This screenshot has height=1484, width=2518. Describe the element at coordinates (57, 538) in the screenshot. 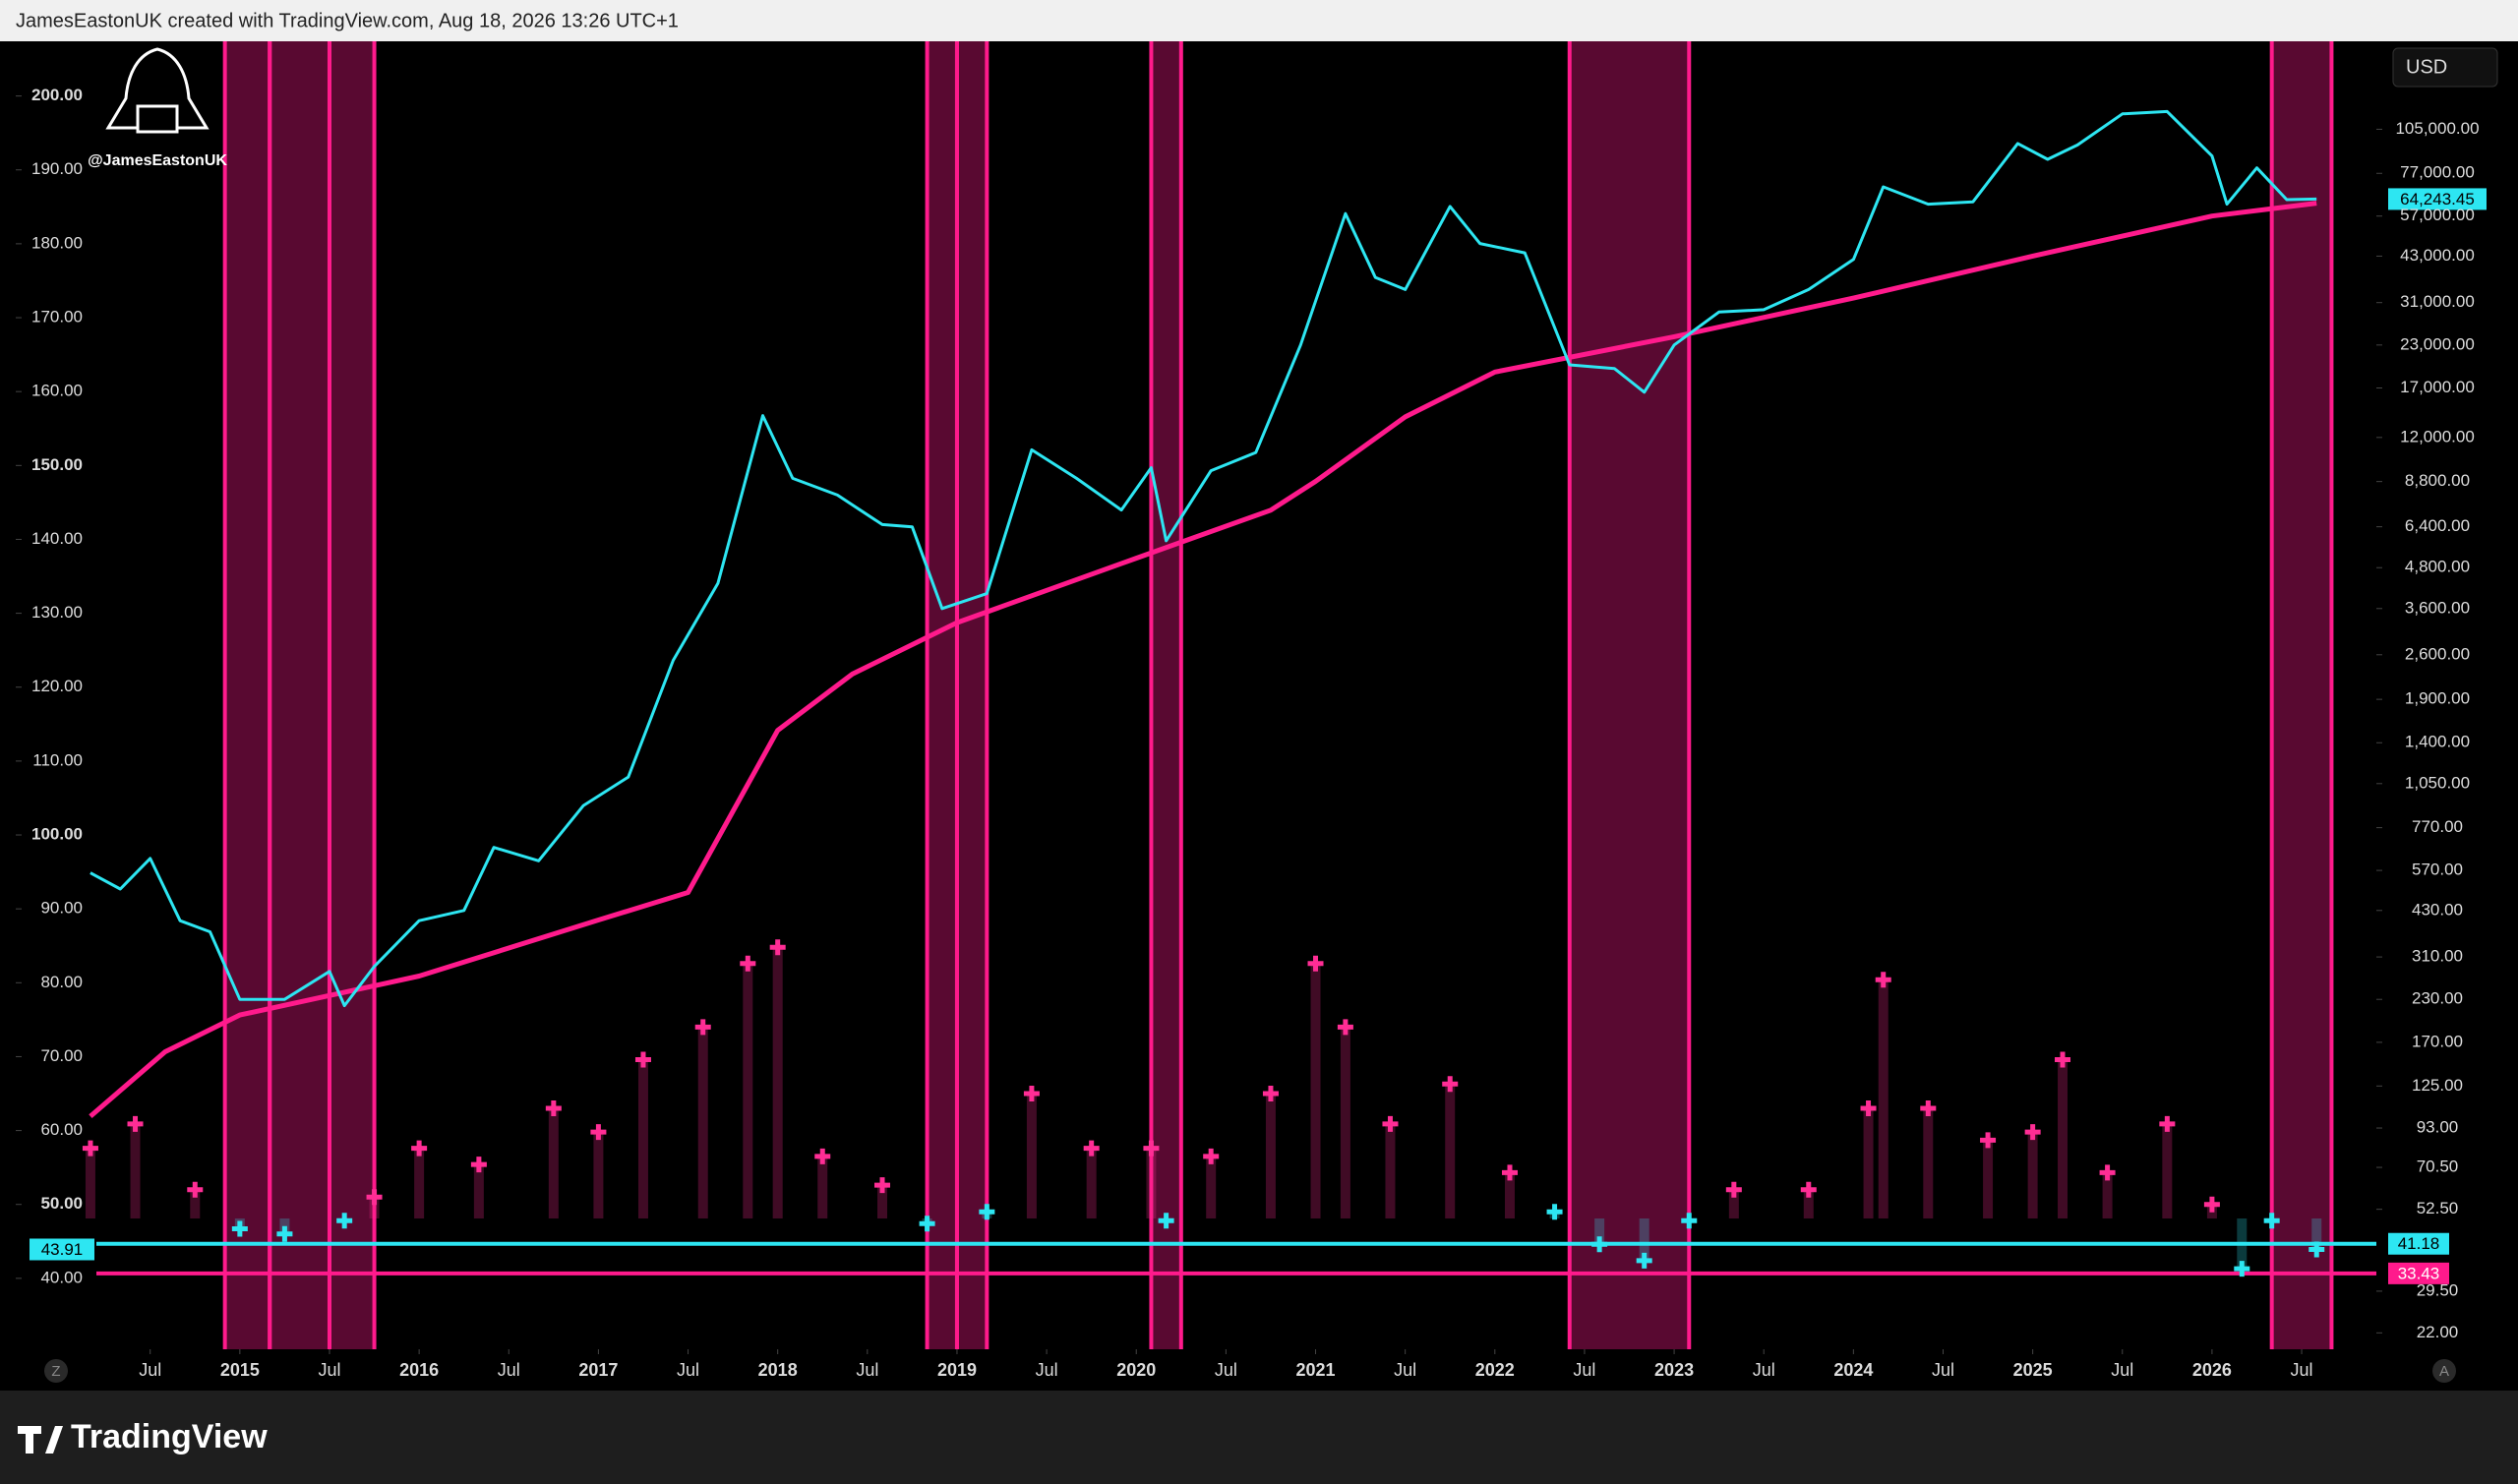

I see `y-tick-label: 140.00` at that location.